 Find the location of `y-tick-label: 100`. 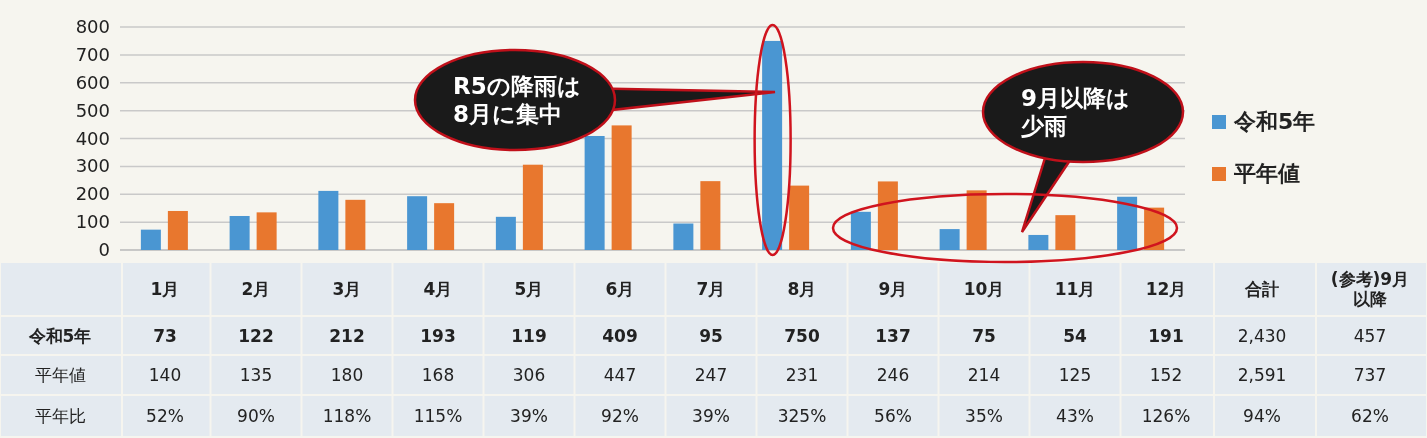

y-tick-label: 100 is located at coordinates (92, 222).